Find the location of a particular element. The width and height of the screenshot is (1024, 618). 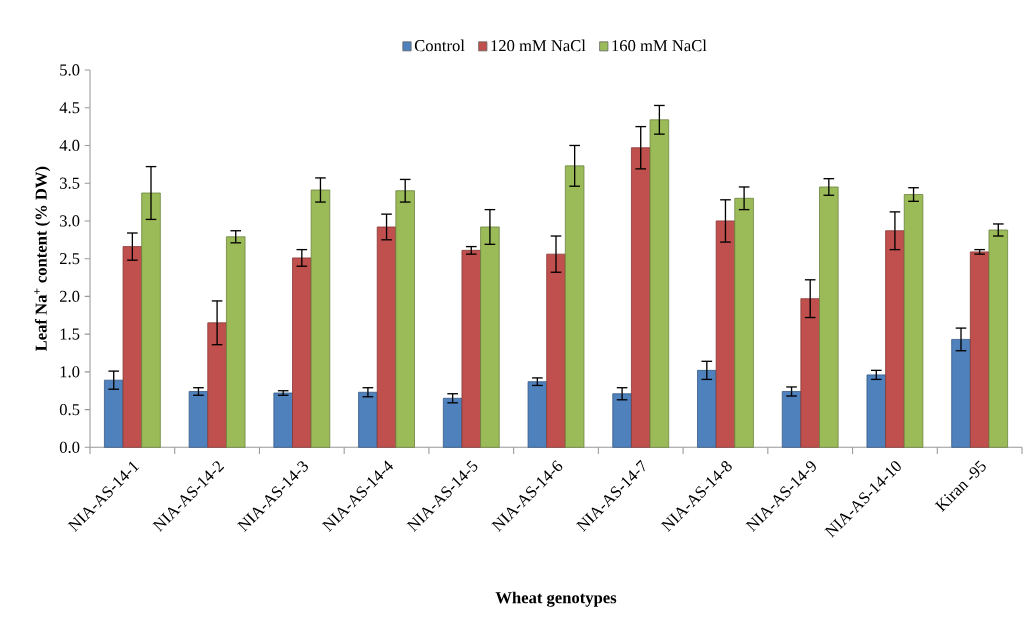

y-tick-label: 2.0 is located at coordinates (69, 296).